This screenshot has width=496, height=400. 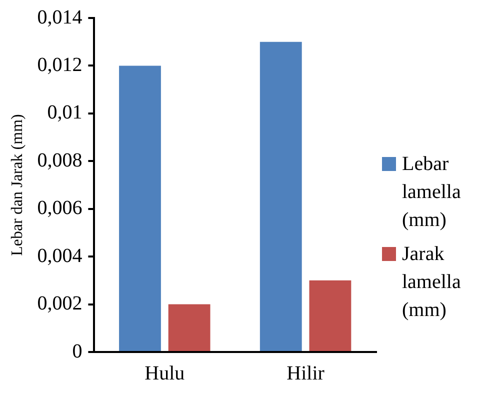 I want to click on y-tick-label: 0,012, so click(x=59, y=65).